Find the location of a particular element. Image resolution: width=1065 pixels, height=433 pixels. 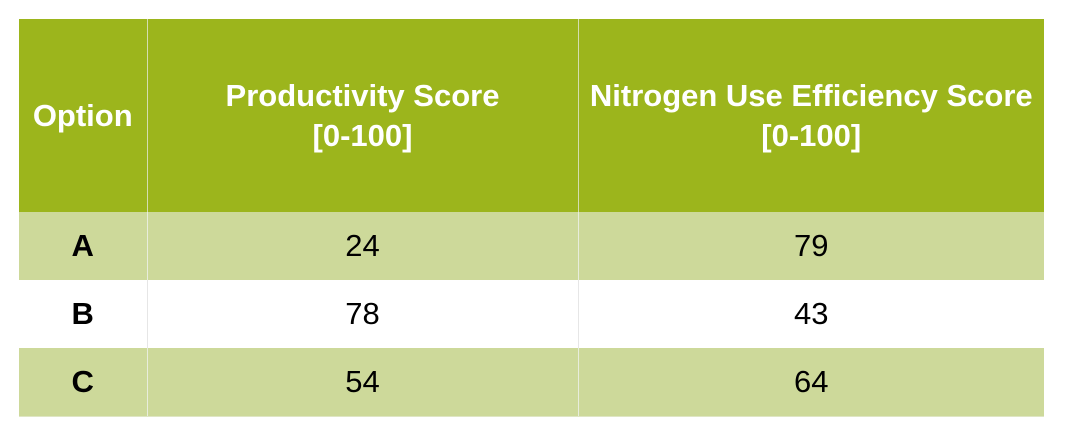

productivity-cell: 24 is located at coordinates (363, 246).